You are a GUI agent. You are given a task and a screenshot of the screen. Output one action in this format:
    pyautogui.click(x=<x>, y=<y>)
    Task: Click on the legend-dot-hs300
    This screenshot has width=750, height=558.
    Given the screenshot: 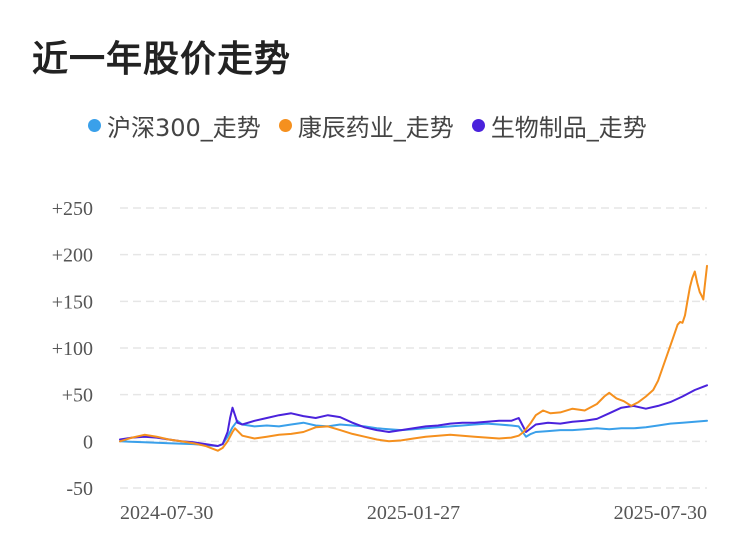 What is the action you would take?
    pyautogui.click(x=94, y=125)
    